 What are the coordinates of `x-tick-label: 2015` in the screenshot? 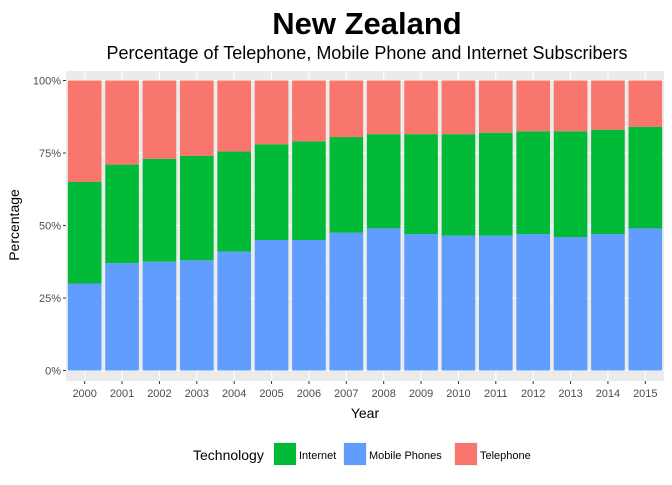 It's located at (645, 394).